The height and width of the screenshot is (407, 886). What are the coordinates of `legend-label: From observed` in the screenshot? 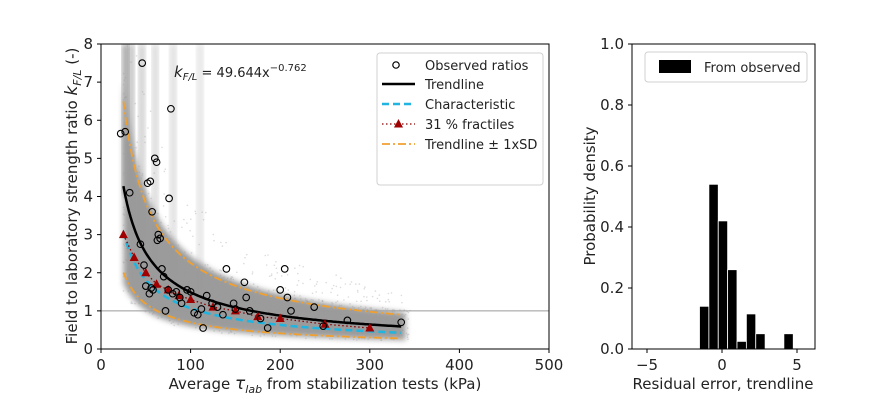 It's located at (752, 68).